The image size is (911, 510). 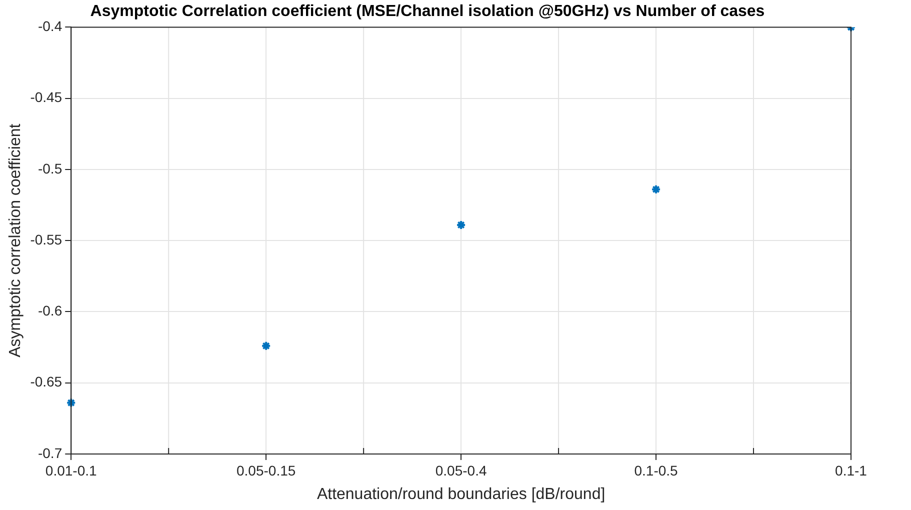 What do you see at coordinates (15, 240) in the screenshot?
I see `y-axis-title: Asymptotic correlation coefficient` at bounding box center [15, 240].